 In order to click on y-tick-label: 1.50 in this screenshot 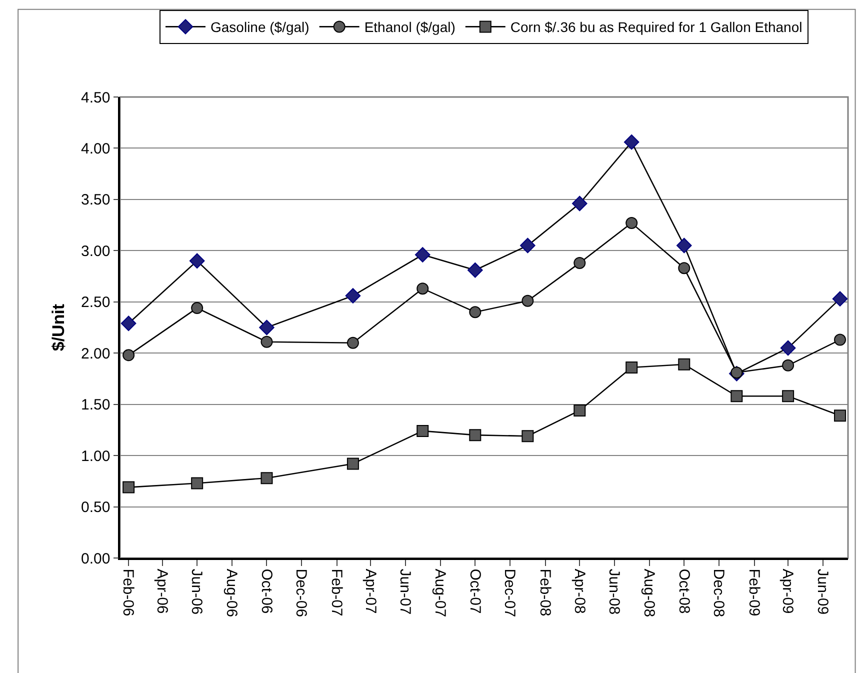, I will do `click(95, 405)`.